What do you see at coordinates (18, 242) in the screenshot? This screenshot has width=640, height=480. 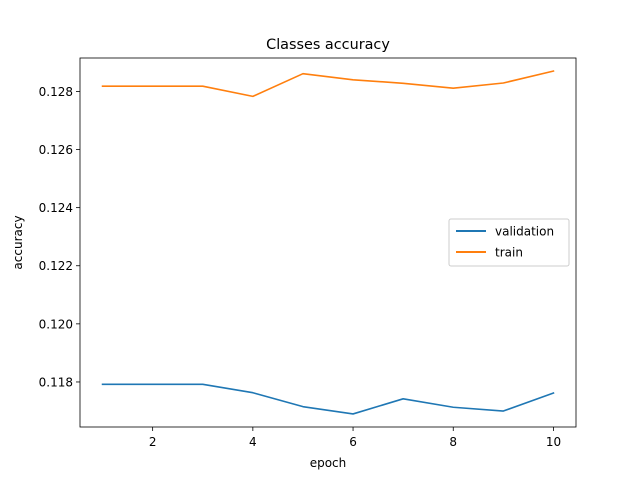 I see `y-axis-label: accuracy` at bounding box center [18, 242].